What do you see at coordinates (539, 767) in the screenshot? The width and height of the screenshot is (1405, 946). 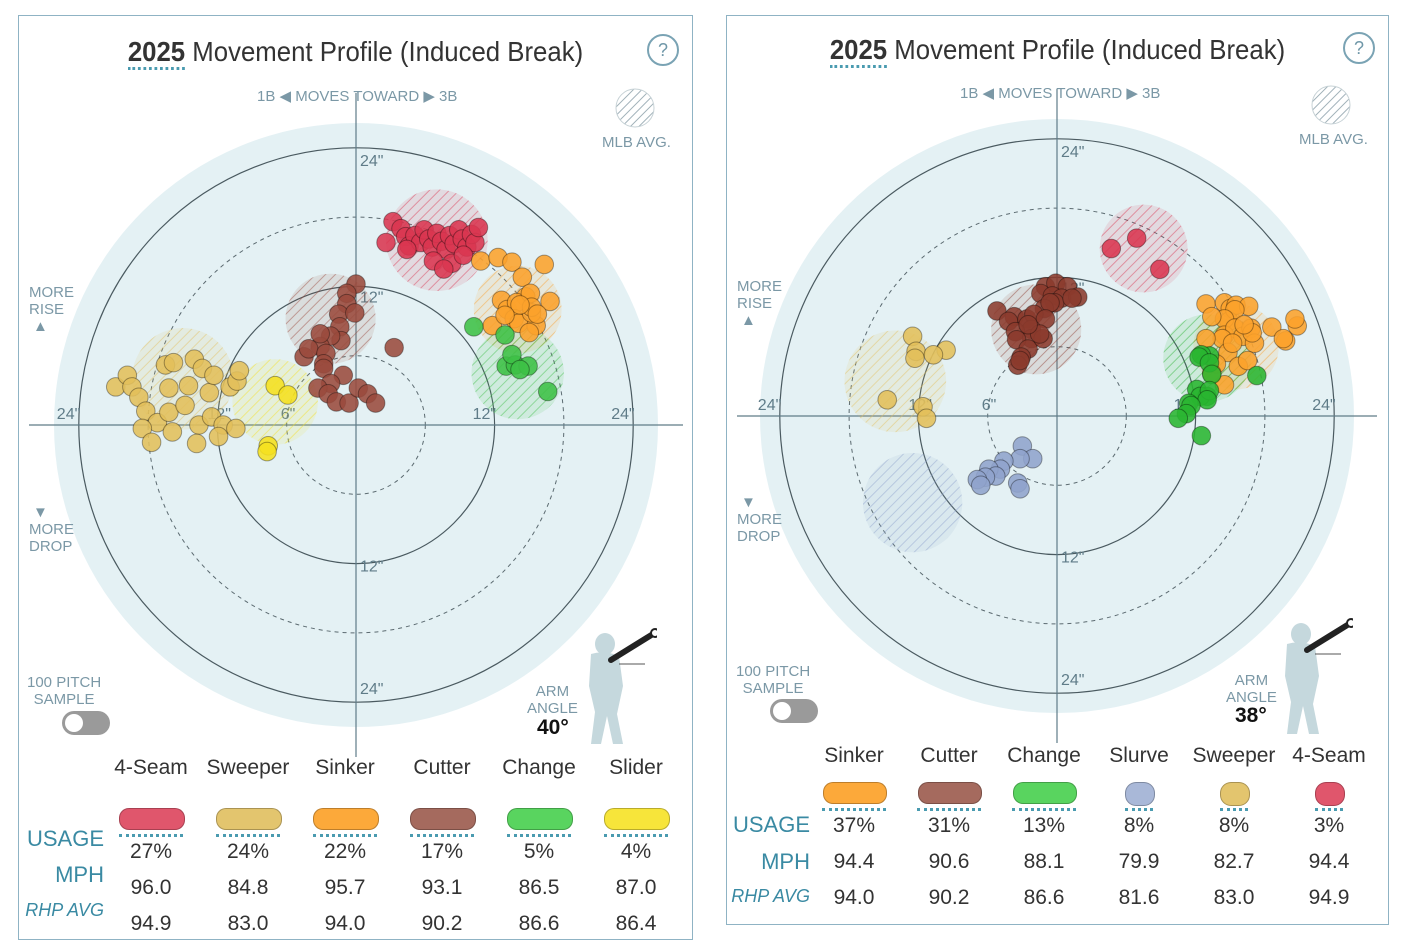 I see `pitch-name: Change` at bounding box center [539, 767].